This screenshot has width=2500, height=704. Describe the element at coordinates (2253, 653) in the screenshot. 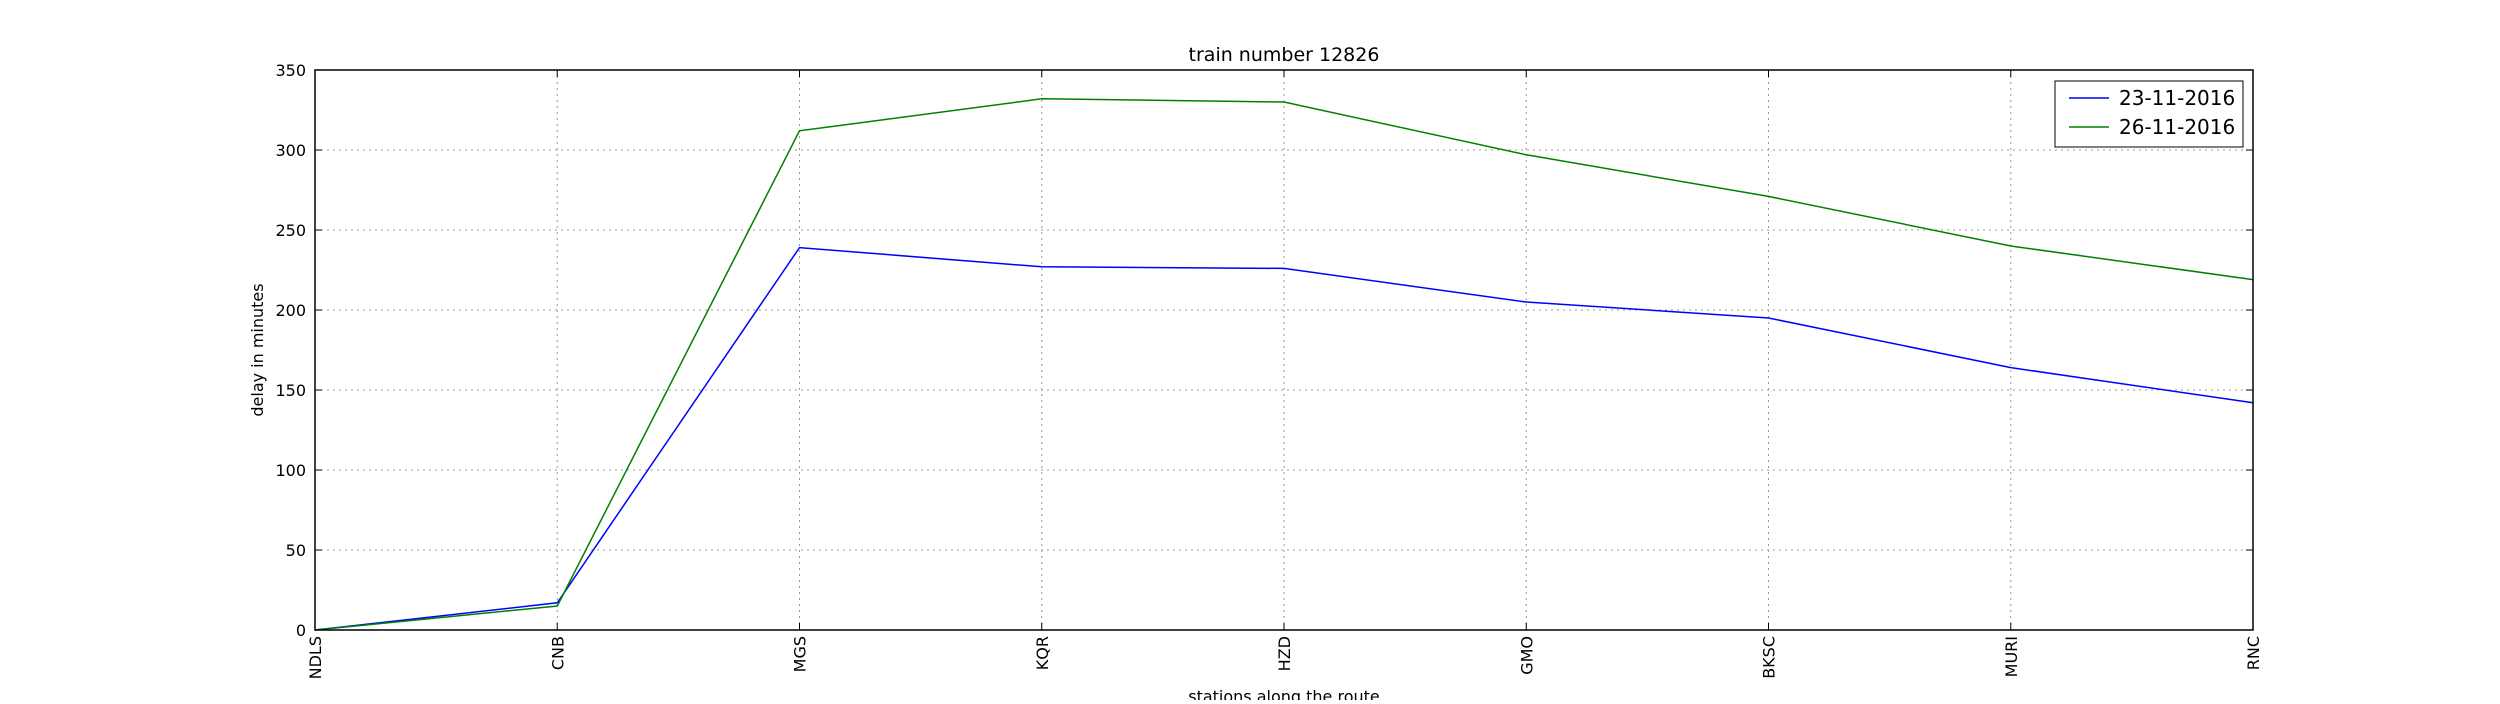

I see `x-tick-label: RNC` at that location.